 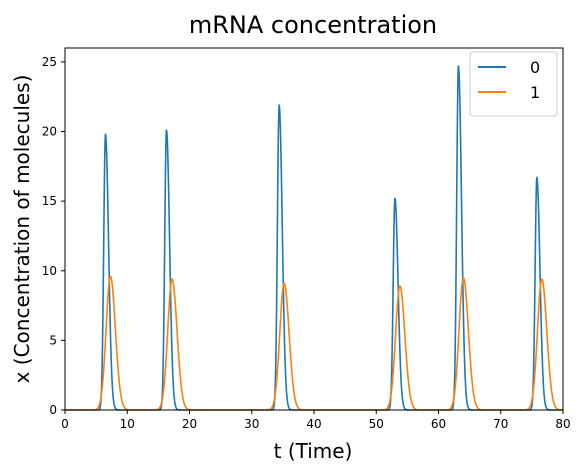 I want to click on x-axis-label: t (Time), so click(x=313, y=451).